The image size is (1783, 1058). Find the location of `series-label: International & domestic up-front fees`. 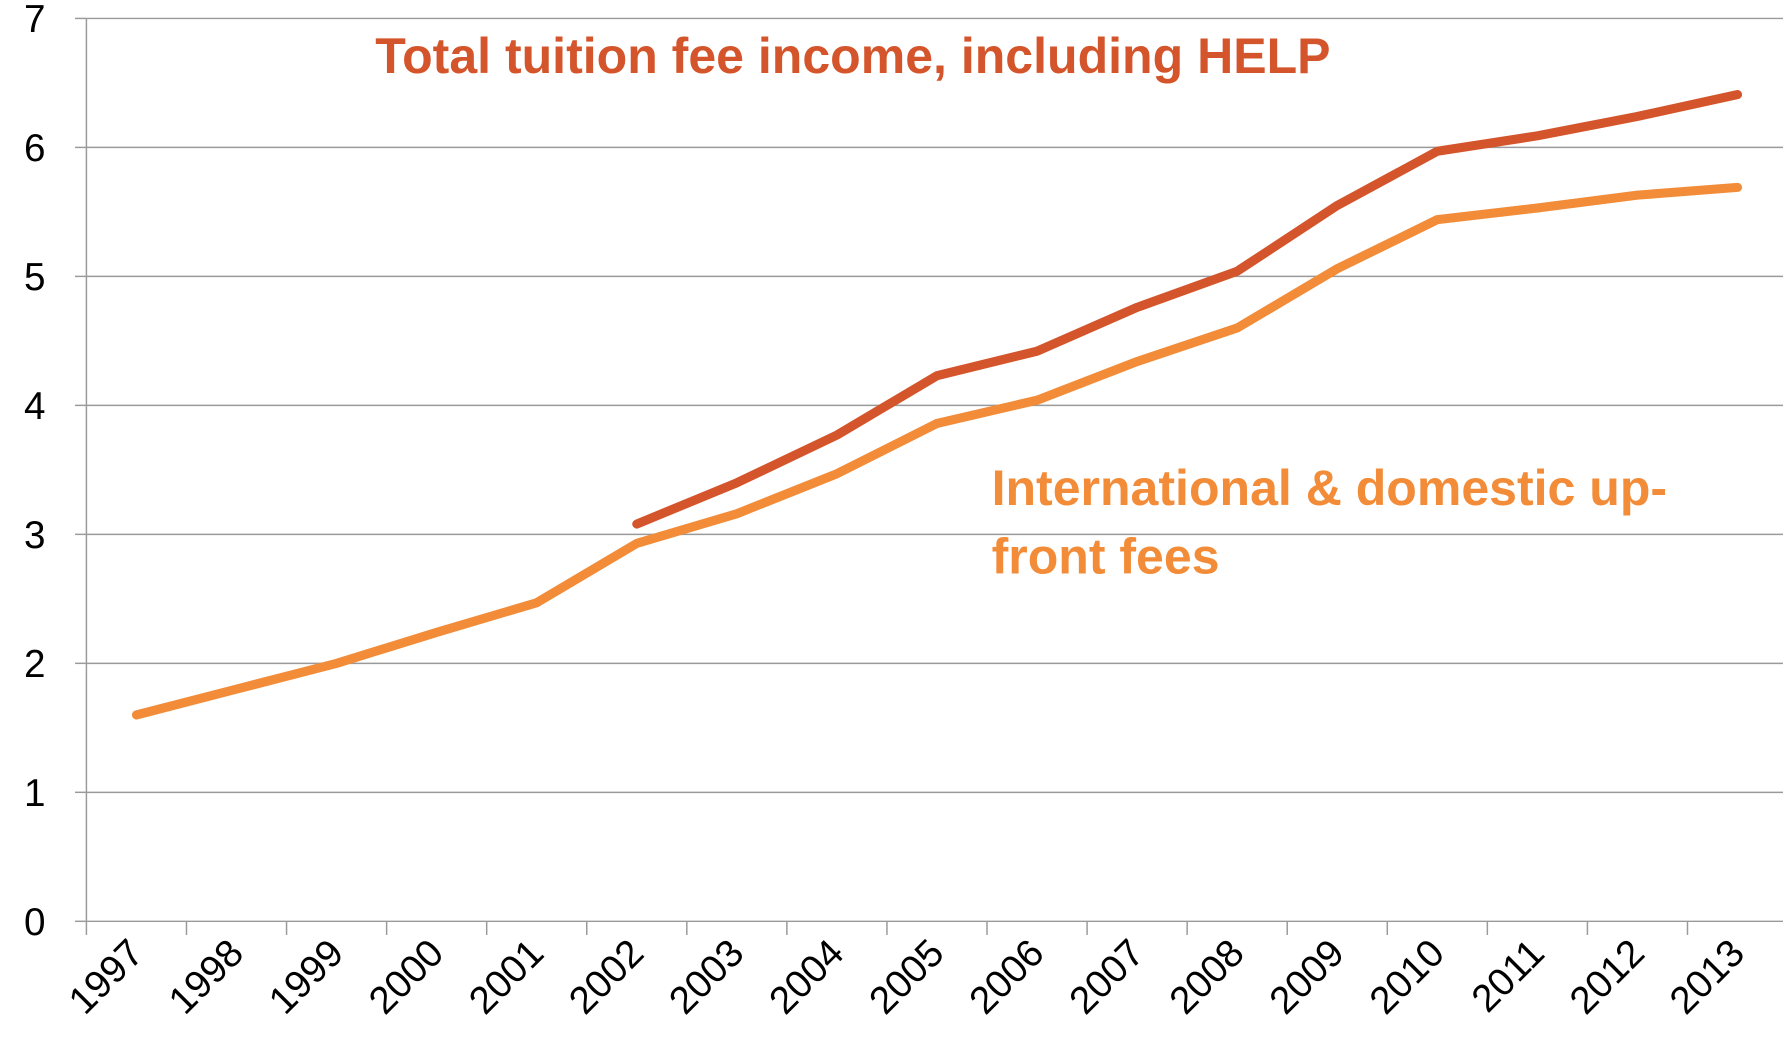

series-label: International & domestic up-front fees is located at coordinates (1329, 522).